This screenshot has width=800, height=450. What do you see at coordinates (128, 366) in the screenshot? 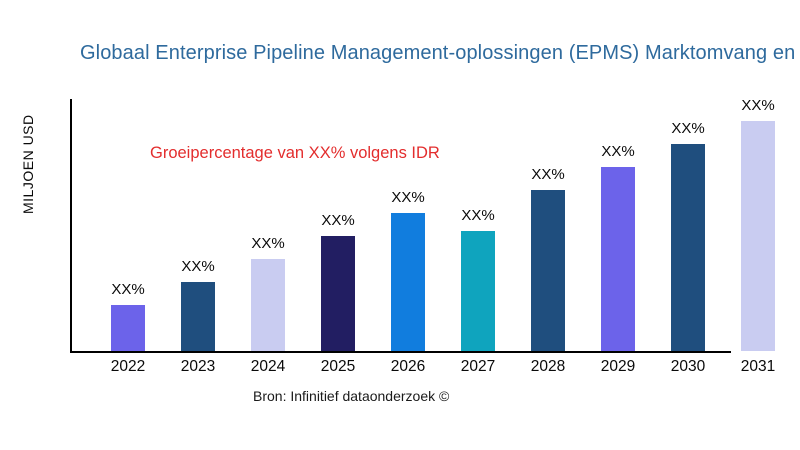
I see `x-tick-label-2022: 2022` at bounding box center [128, 366].